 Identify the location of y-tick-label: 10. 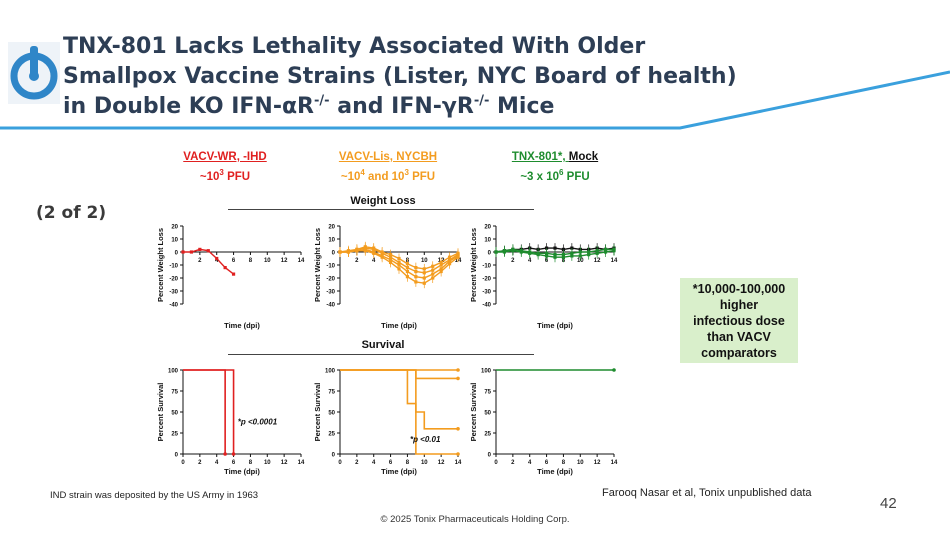
(331, 241).